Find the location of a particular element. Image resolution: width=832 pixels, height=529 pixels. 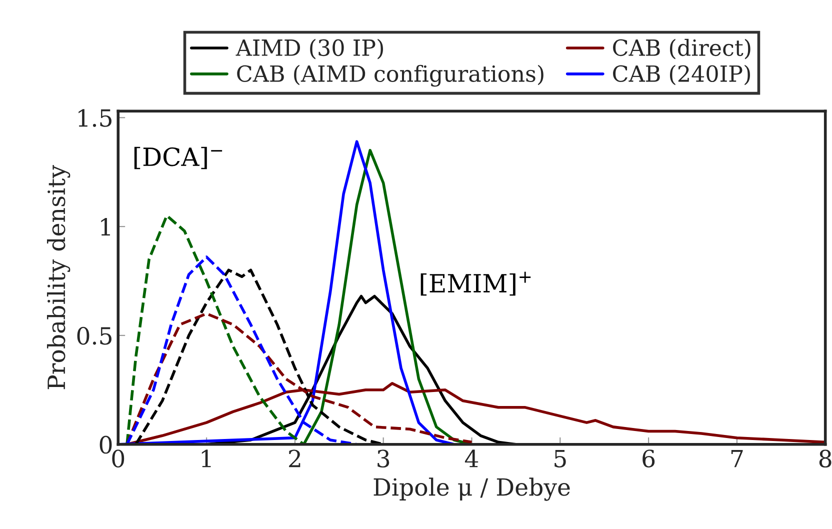

legend-label: CAB (AIMD configurations) is located at coordinates (390, 75).